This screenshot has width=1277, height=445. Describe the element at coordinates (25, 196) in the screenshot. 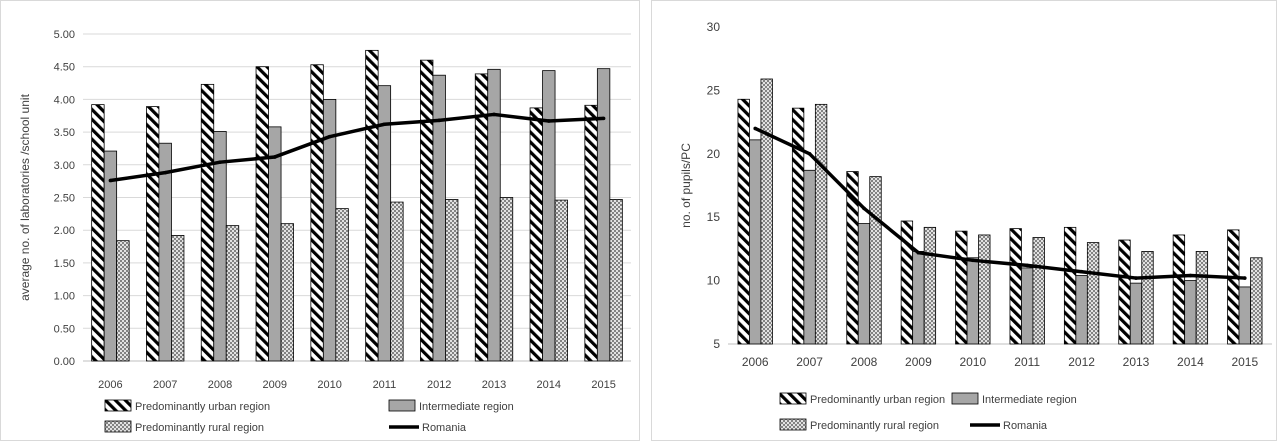

I see `y-axis-title: average no. of laboratories /school unit` at that location.